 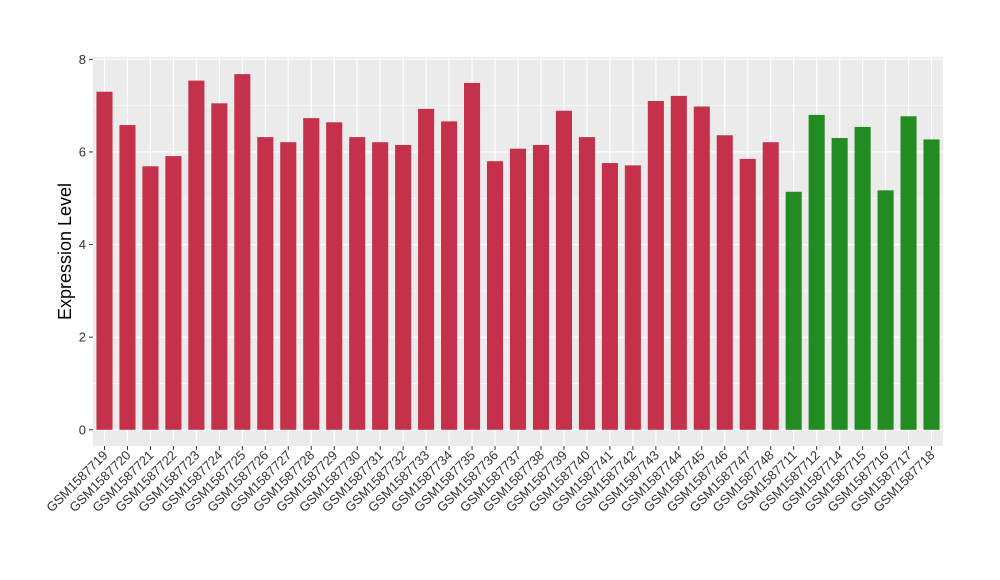 I want to click on bar-GSM1587746, so click(x=724, y=282).